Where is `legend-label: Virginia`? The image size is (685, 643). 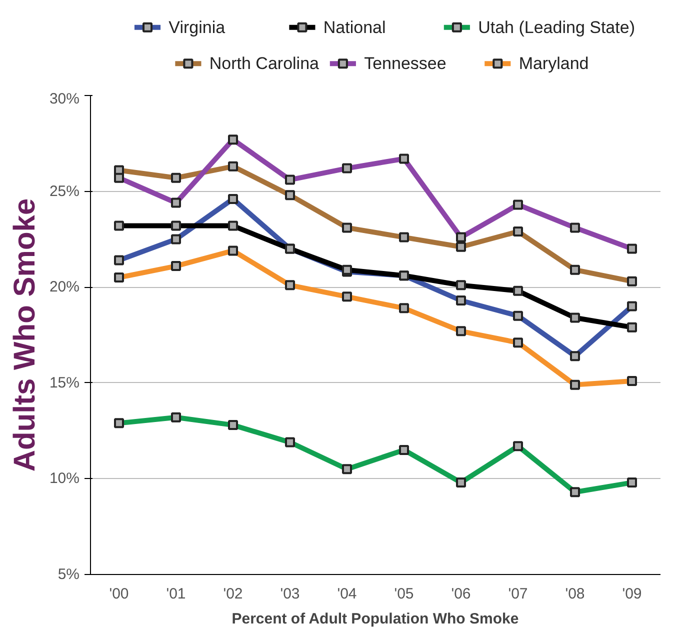 legend-label: Virginia is located at coordinates (197, 27).